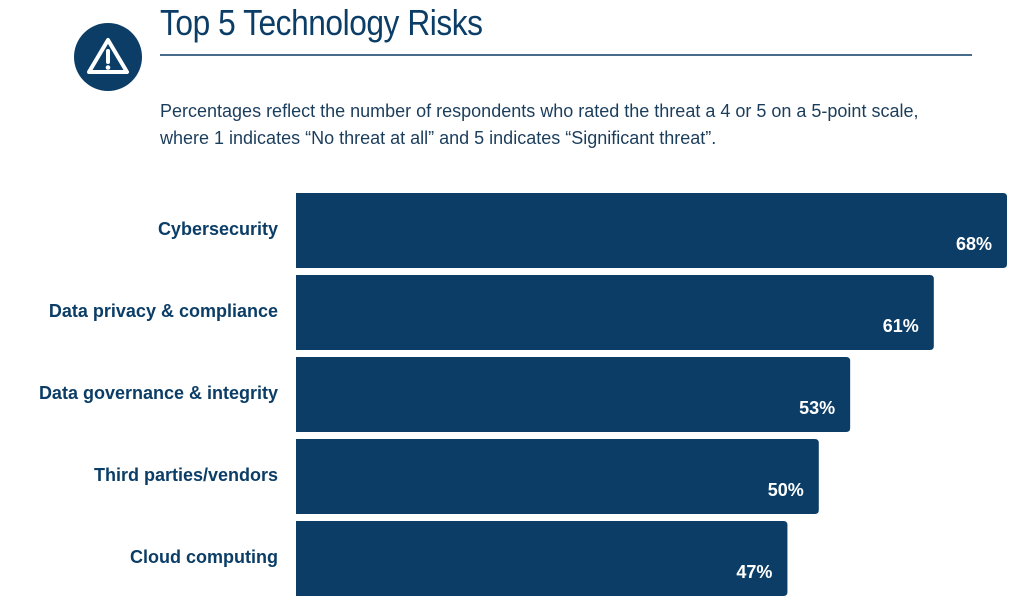 Image resolution: width=1024 pixels, height=613 pixels. What do you see at coordinates (108, 57) in the screenshot?
I see `warning-icon` at bounding box center [108, 57].